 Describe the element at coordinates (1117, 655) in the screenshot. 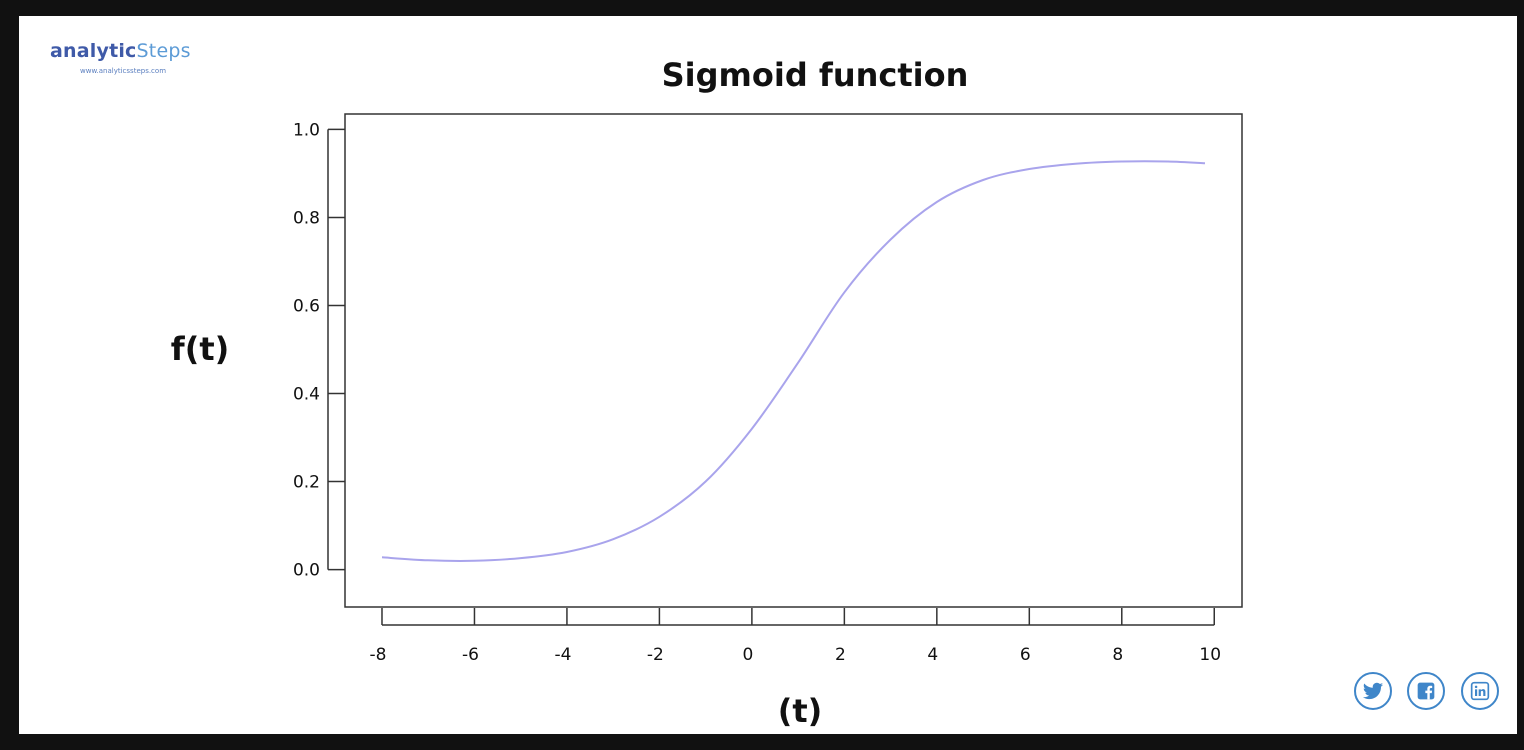

I see `x-tick-label: 8` at that location.